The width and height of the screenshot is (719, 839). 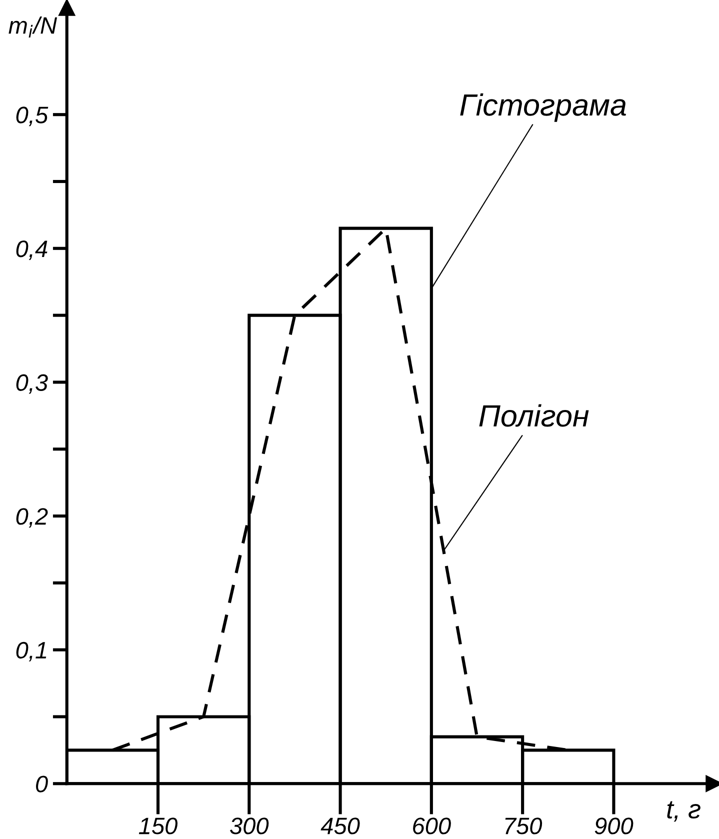 I want to click on x-tick-label: 450, so click(x=340, y=826).